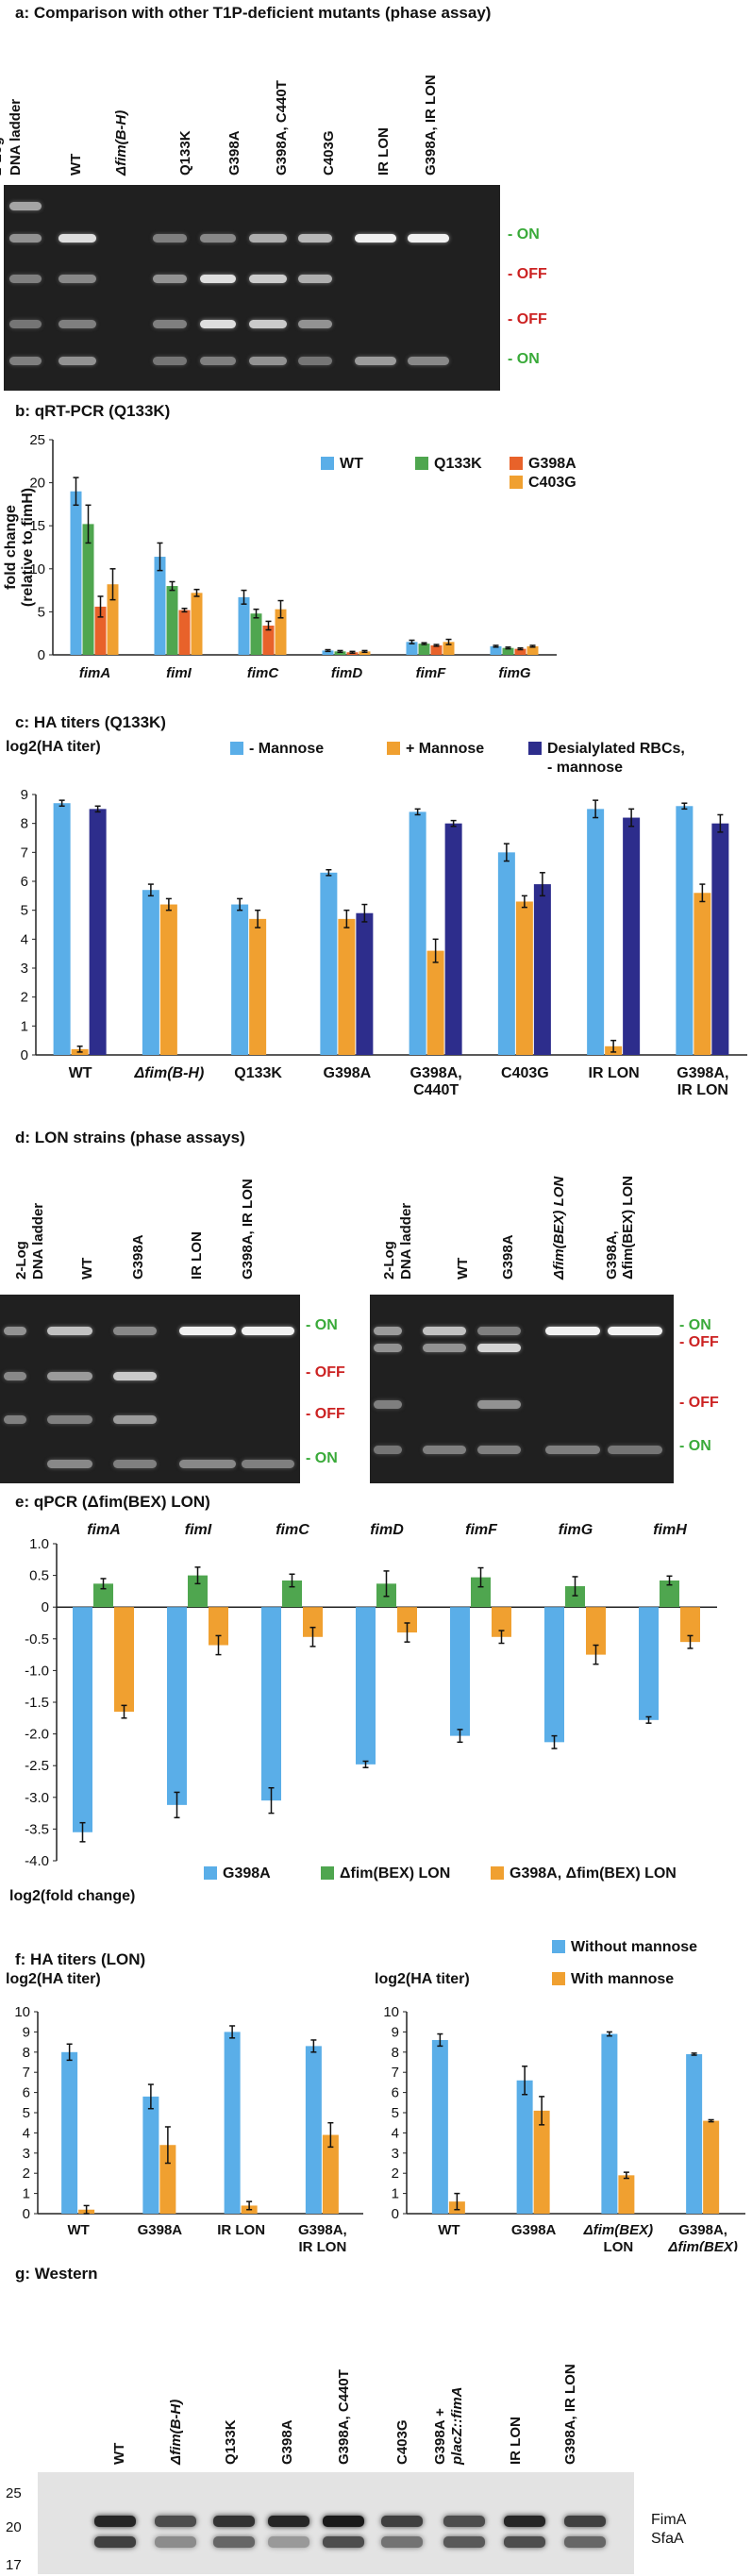 The image size is (752, 2576). What do you see at coordinates (119, 2453) in the screenshot?
I see `lane-label: WT` at bounding box center [119, 2453].